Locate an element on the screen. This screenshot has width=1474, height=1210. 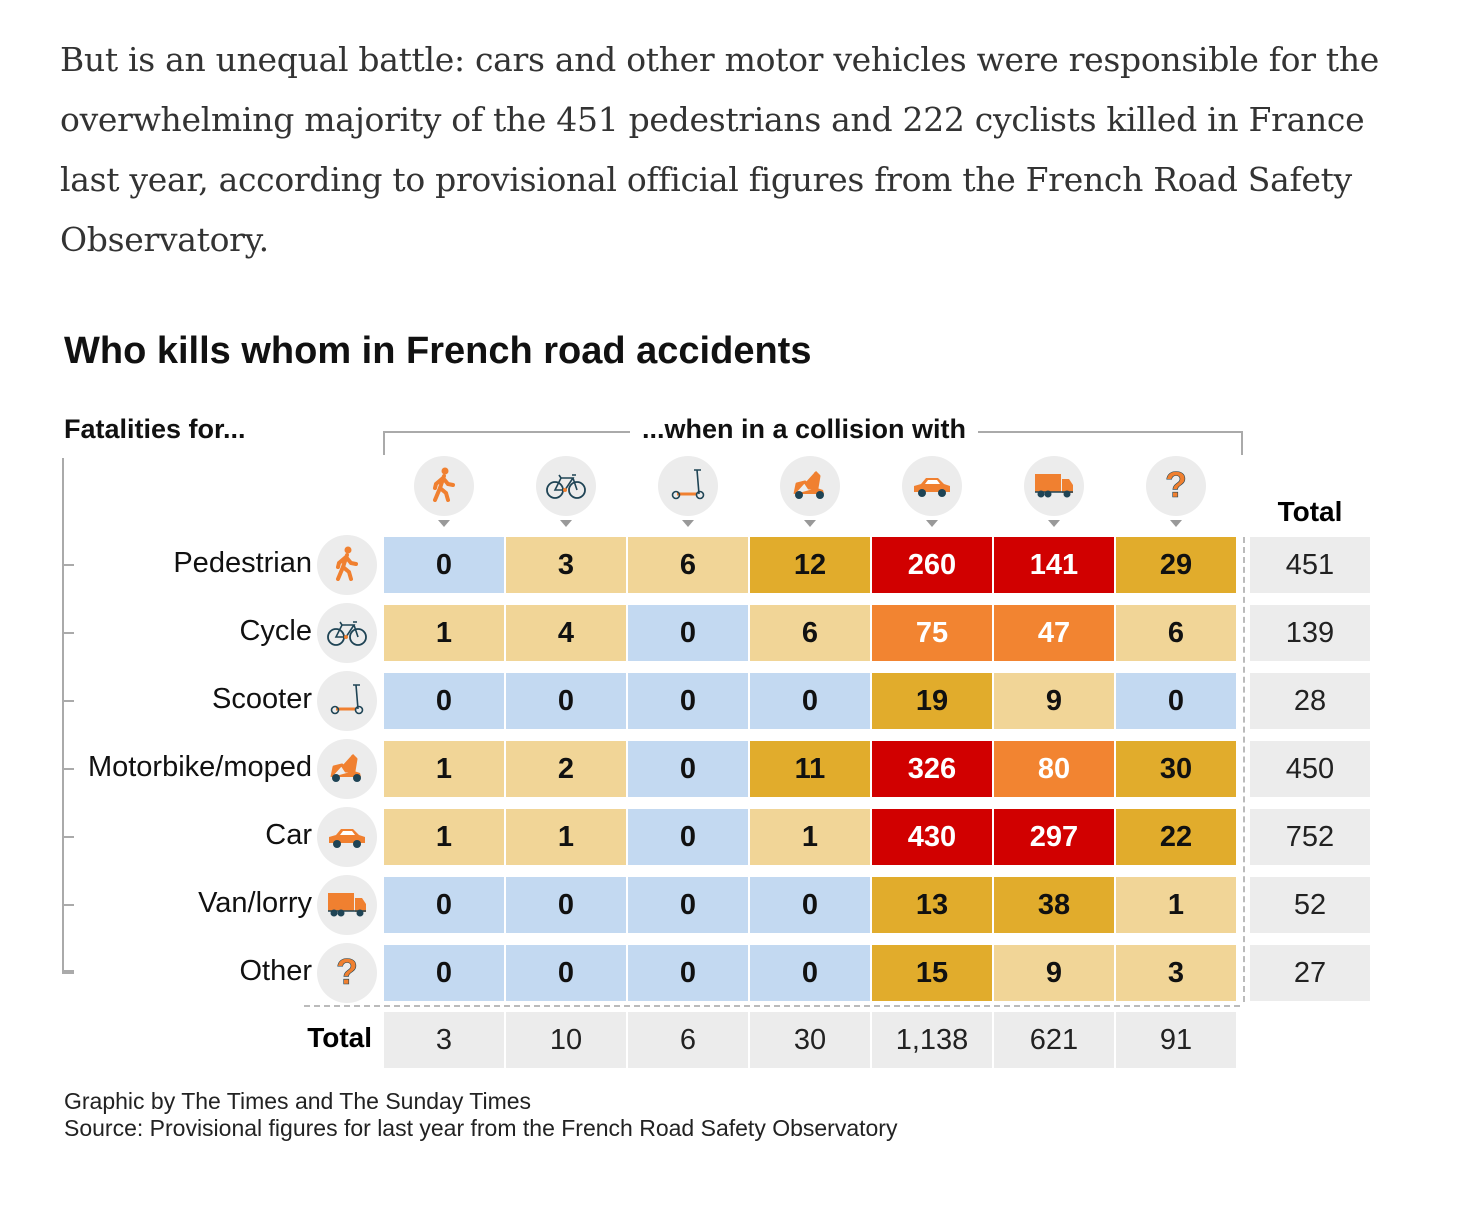
row-icon-pedestrian is located at coordinates (347, 565).